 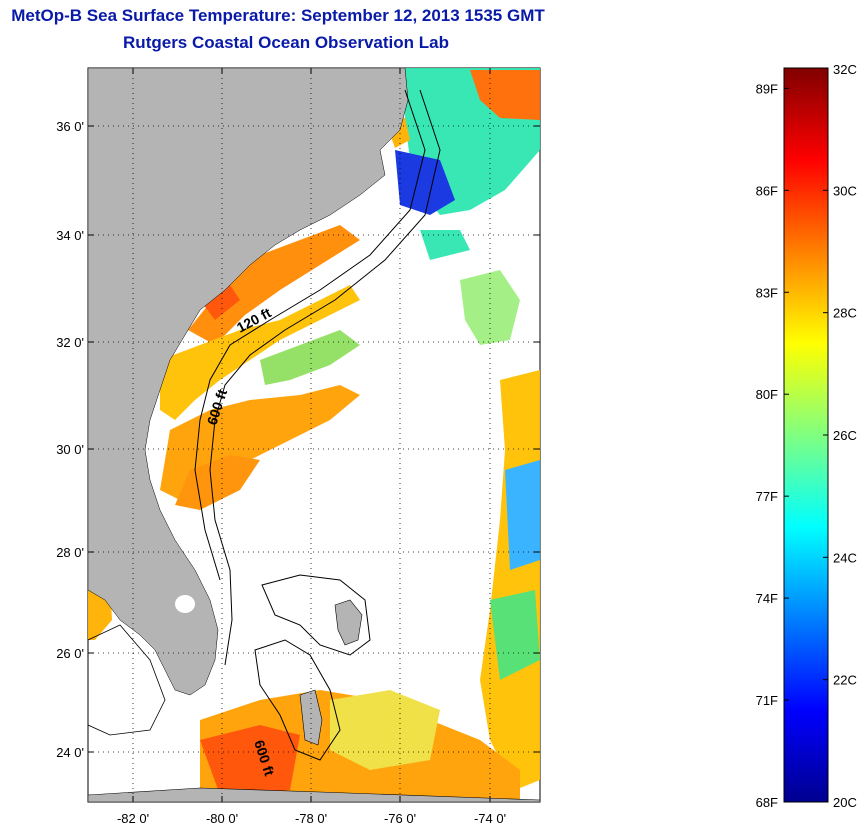 I want to click on lon-label-78: -78 0', so click(x=311, y=818).